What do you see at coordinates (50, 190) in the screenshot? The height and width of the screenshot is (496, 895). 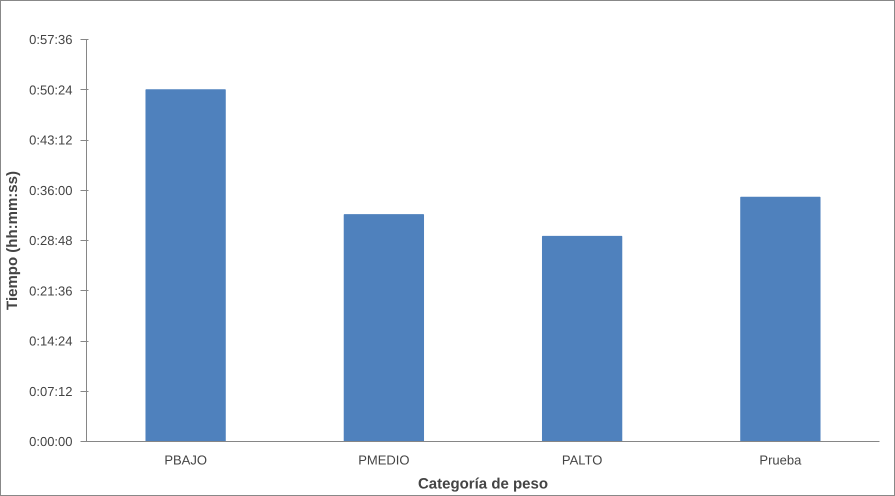 I see `y-tick-label: 0:36:00` at bounding box center [50, 190].